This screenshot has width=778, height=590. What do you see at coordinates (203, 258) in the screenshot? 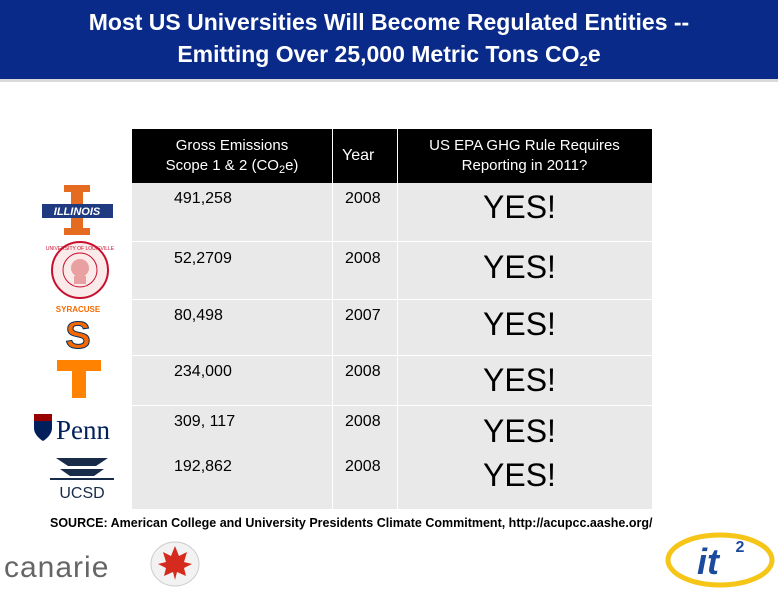
I see `emissions-cell: 52,2709` at bounding box center [203, 258].